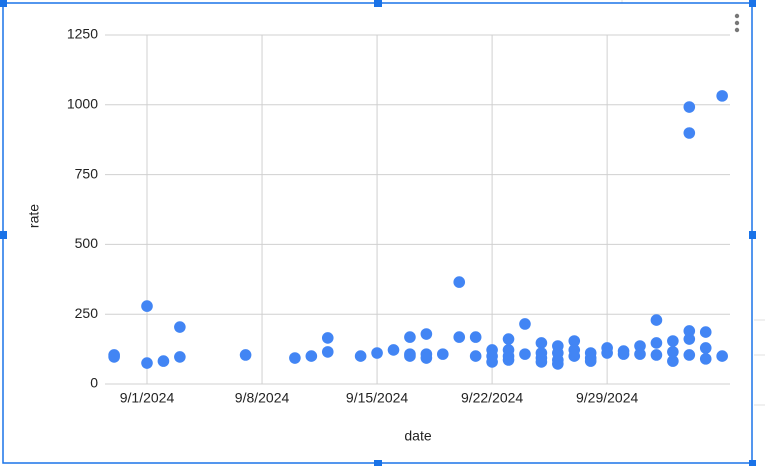 The image size is (765, 466). What do you see at coordinates (147, 398) in the screenshot?
I see `x-tick-label: 9/1/2024` at bounding box center [147, 398].